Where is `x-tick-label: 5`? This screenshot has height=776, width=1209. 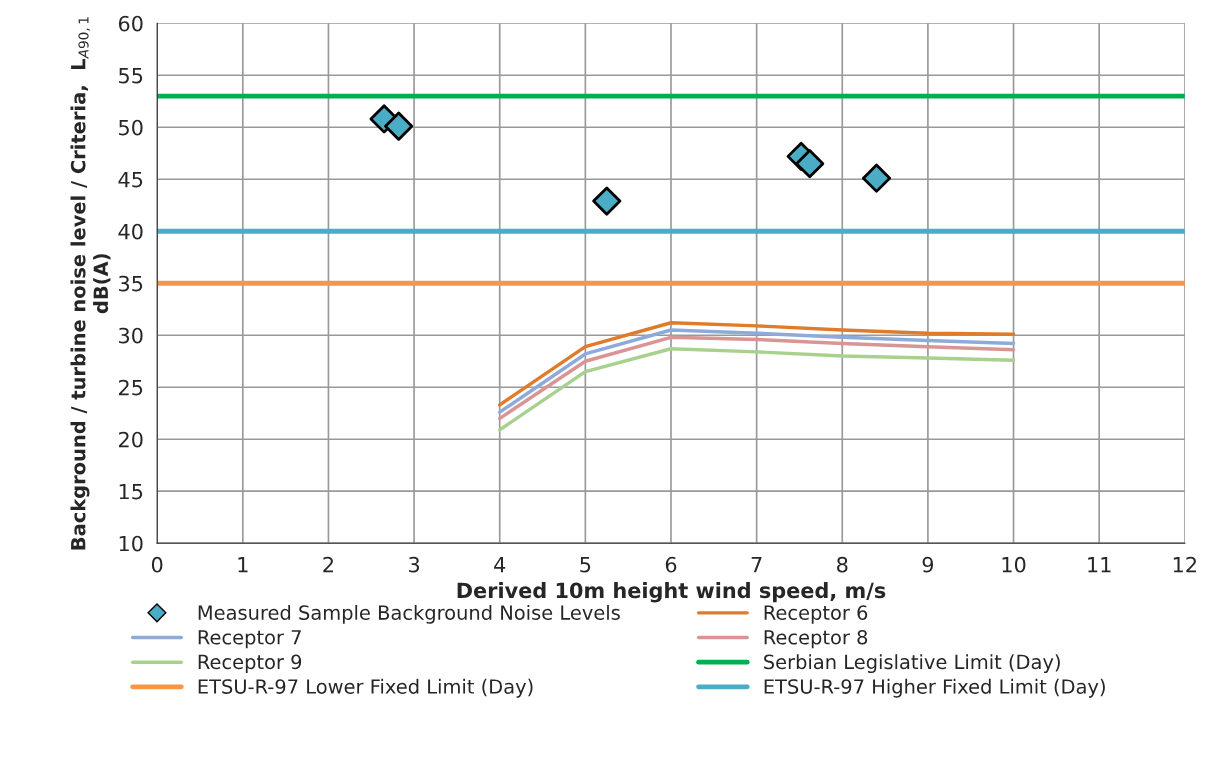
x-tick-label: 5 is located at coordinates (585, 565).